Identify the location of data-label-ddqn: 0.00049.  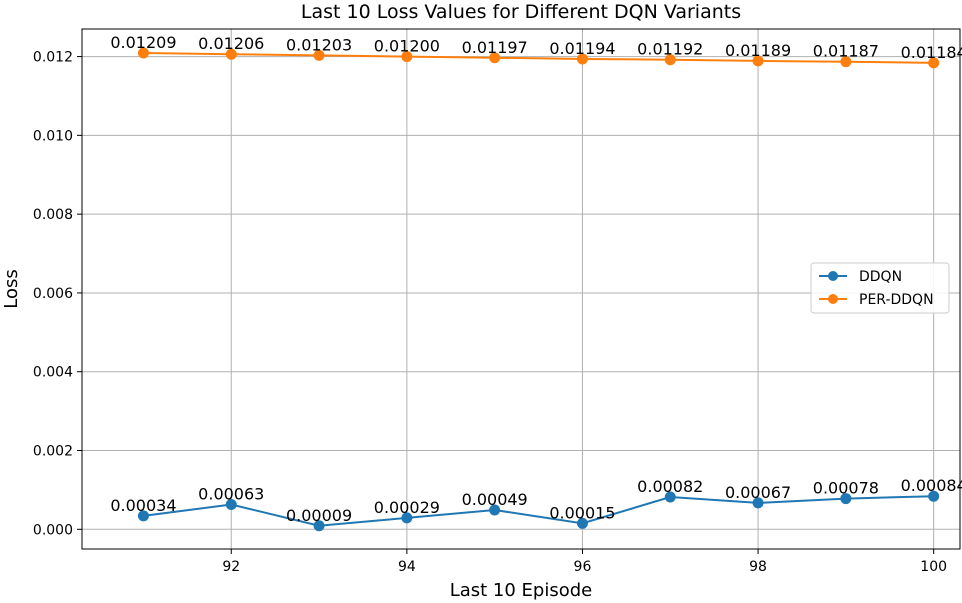
(495, 499).